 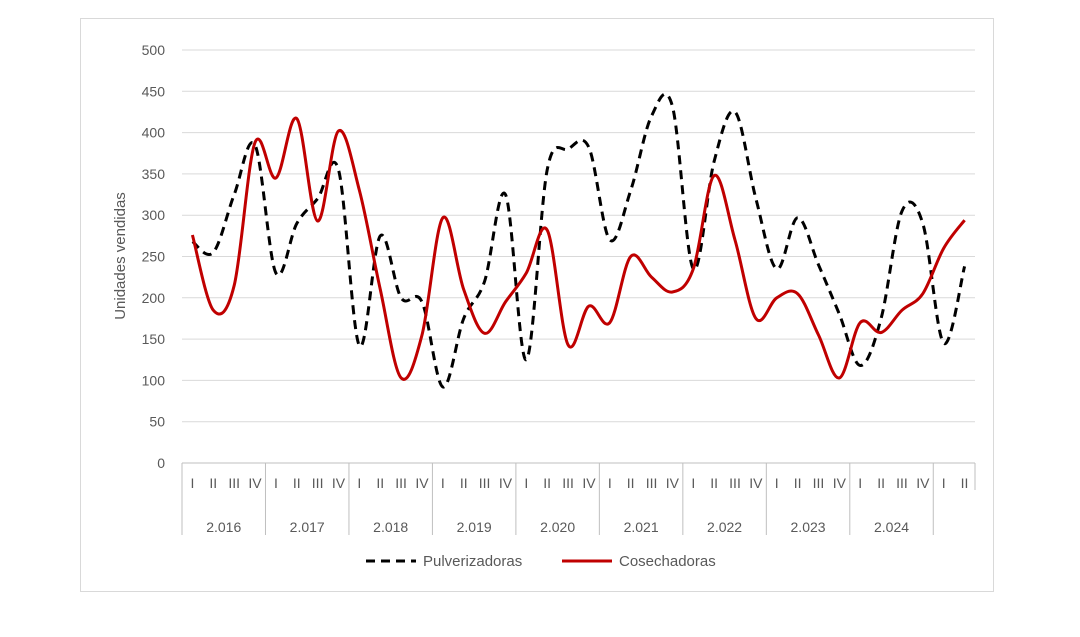 I want to click on legend-label-pulverizadoras: Pulverizadoras, so click(x=472, y=561).